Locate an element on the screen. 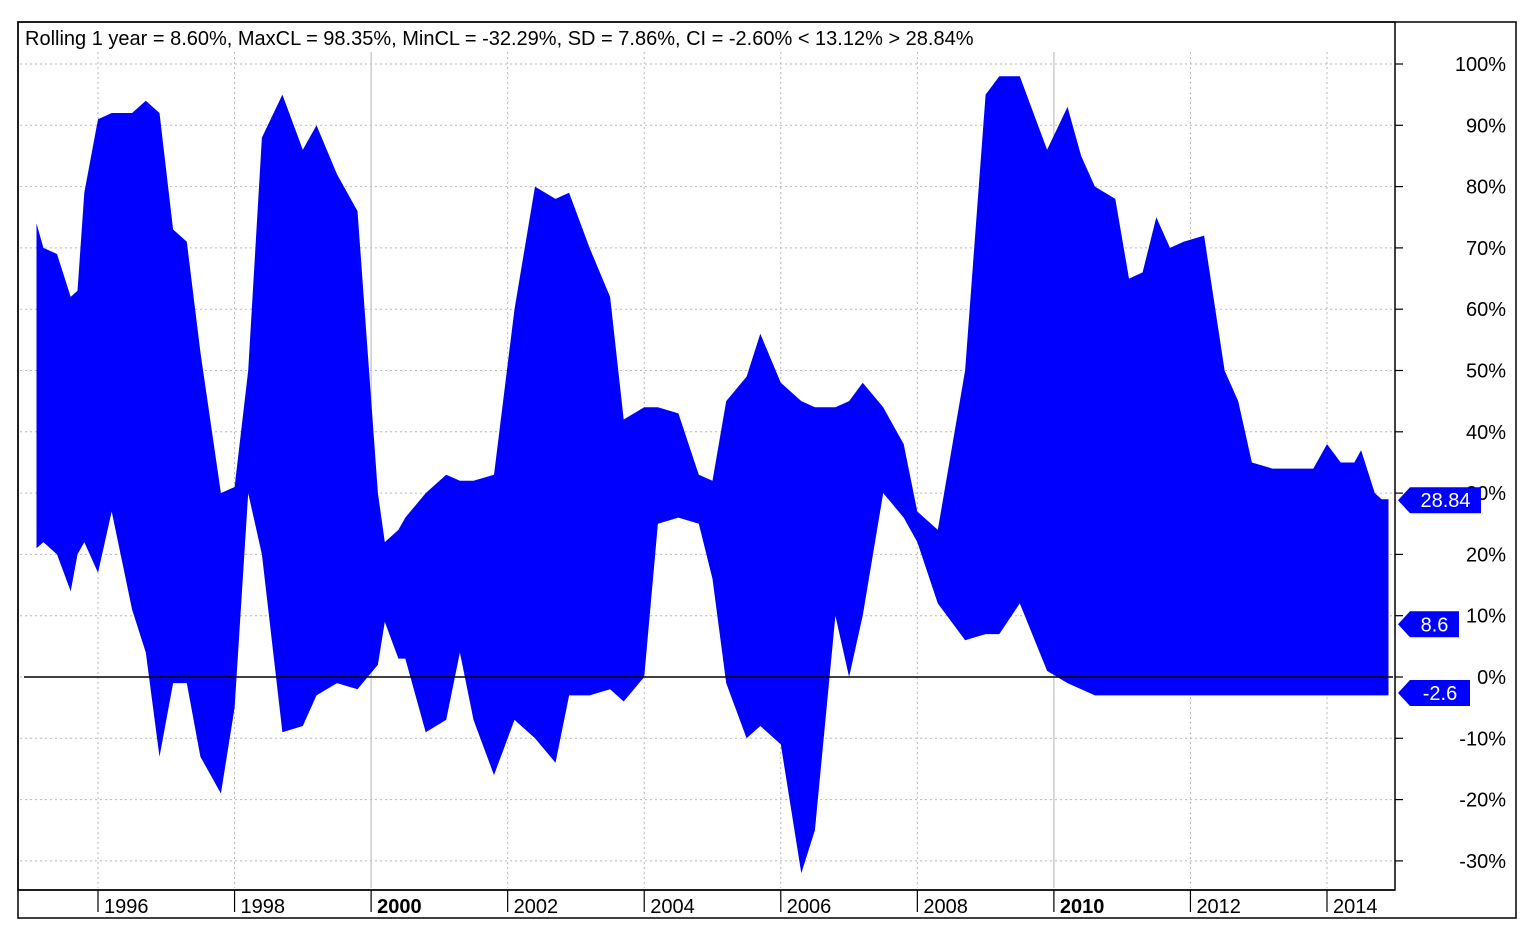 The width and height of the screenshot is (1536, 944). y-tick-label: 70% is located at coordinates (1486, 249).